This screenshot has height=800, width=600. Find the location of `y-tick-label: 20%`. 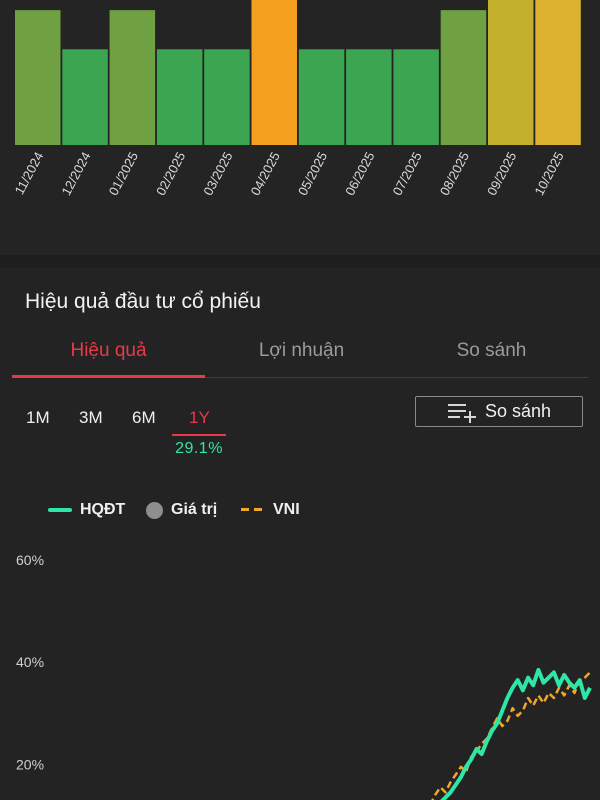

y-tick-label: 20% is located at coordinates (30, 764).